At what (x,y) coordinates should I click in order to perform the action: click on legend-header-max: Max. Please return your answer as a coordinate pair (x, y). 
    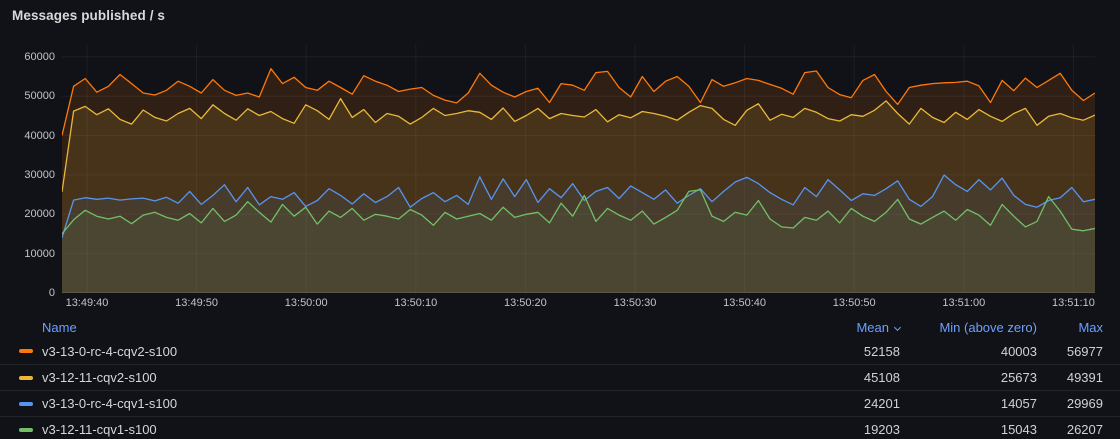
    Looking at the image, I should click on (1090, 327).